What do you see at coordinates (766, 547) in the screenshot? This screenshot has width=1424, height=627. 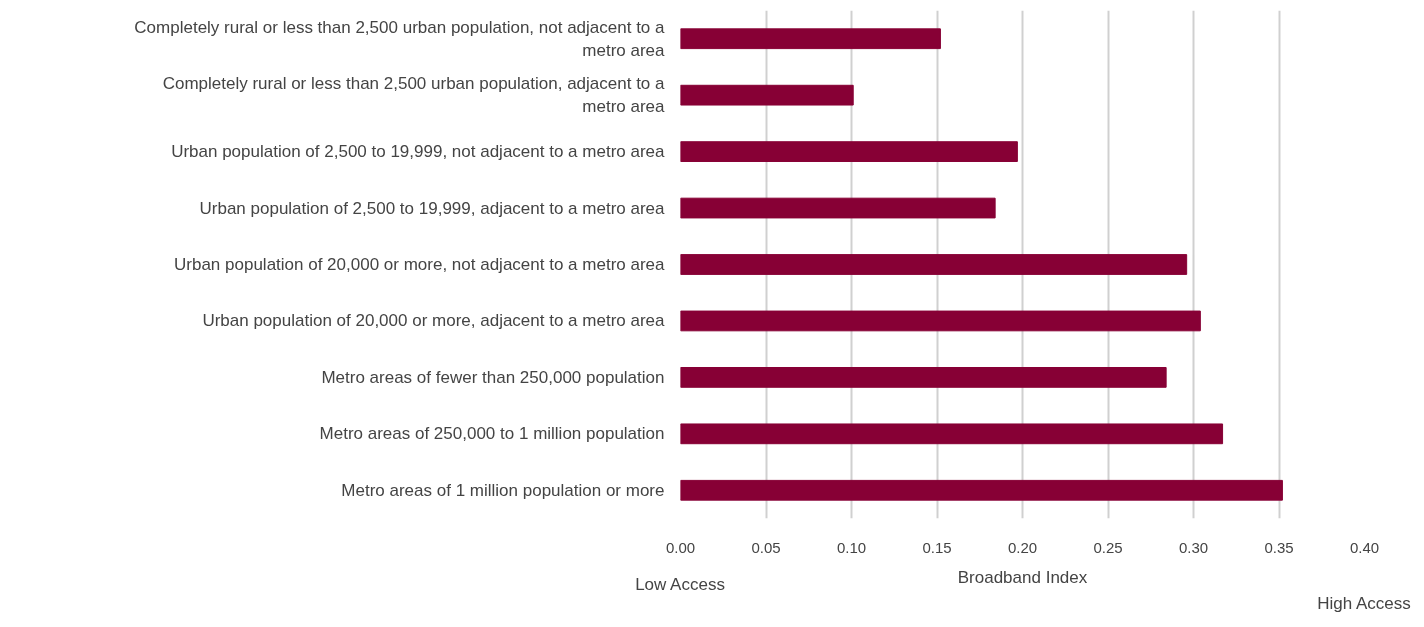 I see `x-tick-label: 0.05` at bounding box center [766, 547].